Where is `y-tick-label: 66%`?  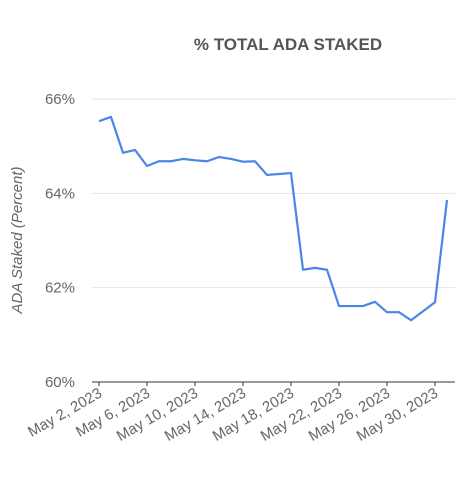 y-tick-label: 66% is located at coordinates (60, 99).